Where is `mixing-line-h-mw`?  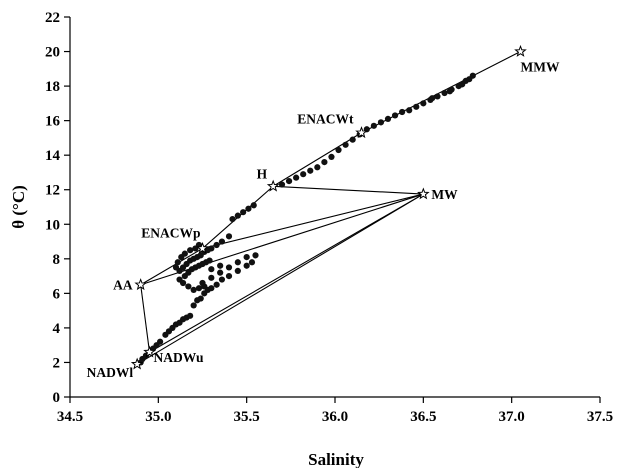 mixing-line-h-mw is located at coordinates (348, 190).